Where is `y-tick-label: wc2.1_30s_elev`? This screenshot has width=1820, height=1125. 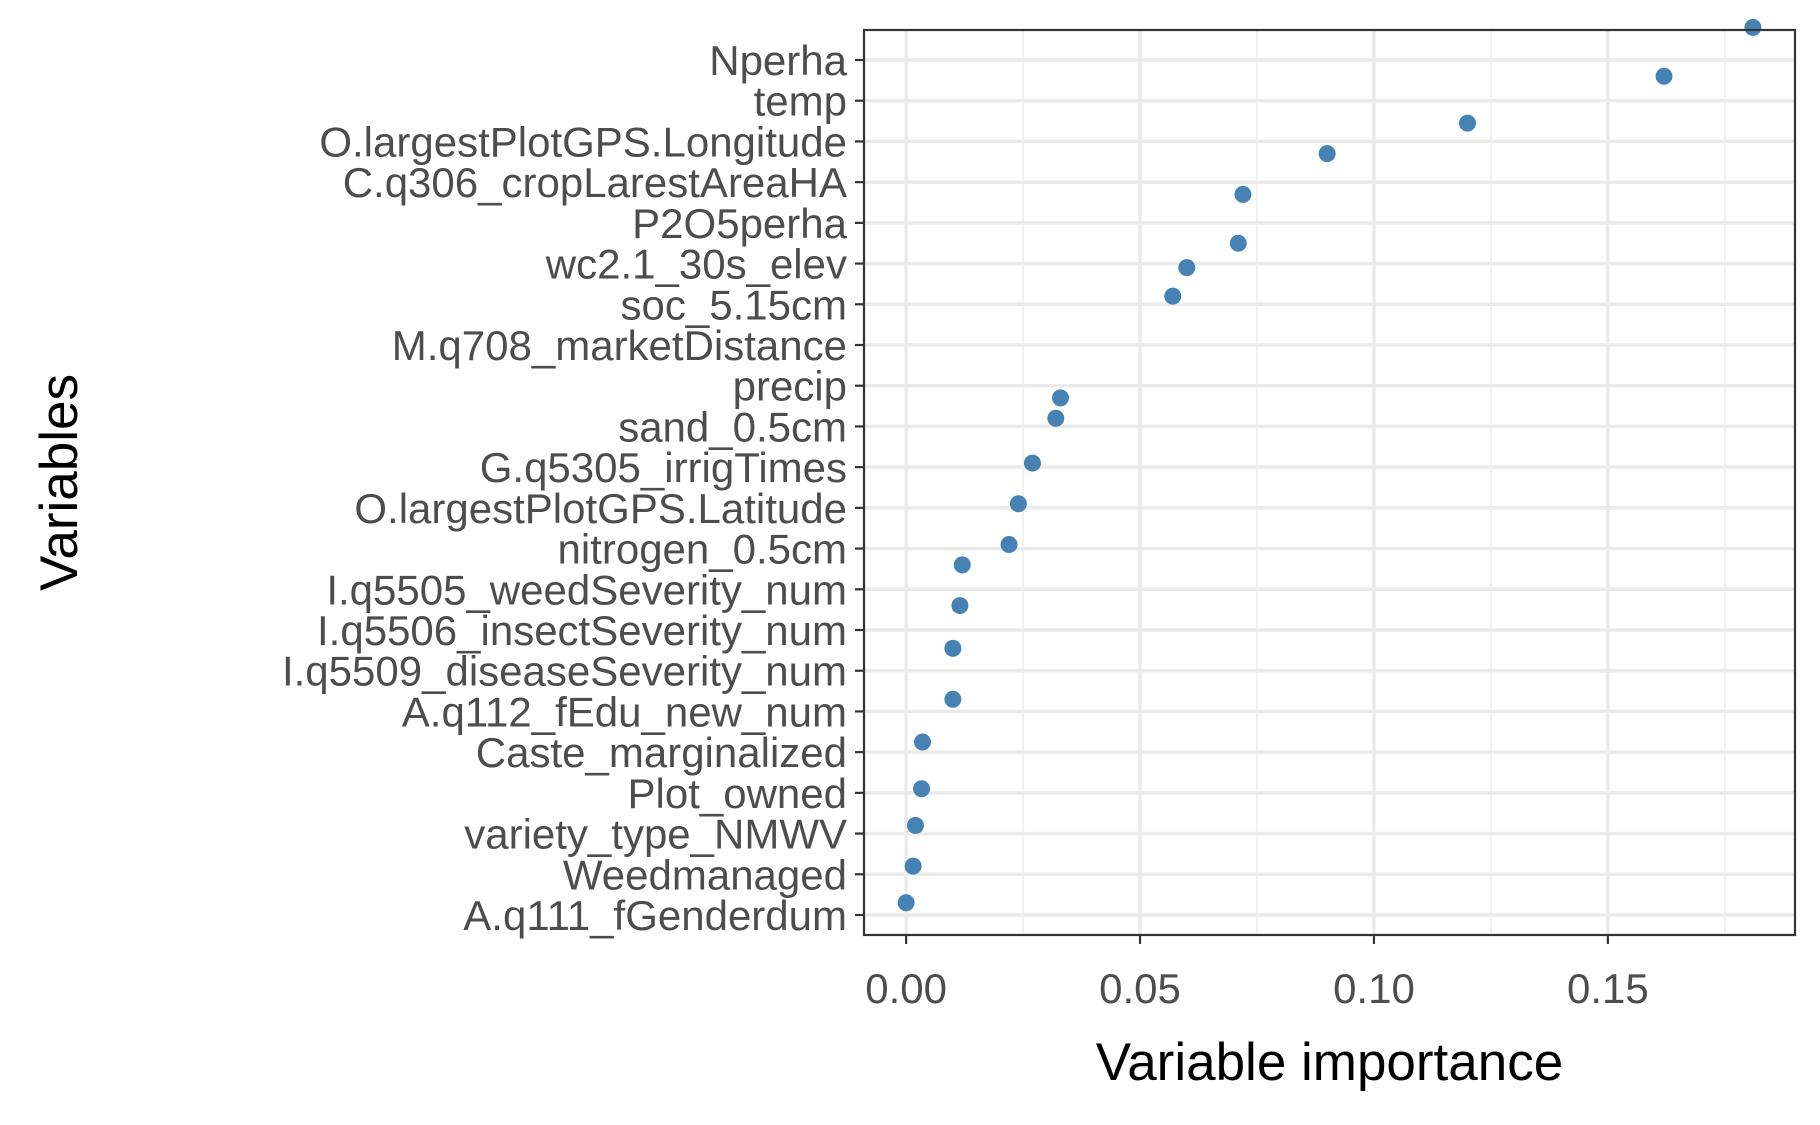 y-tick-label: wc2.1_30s_elev is located at coordinates (696, 264).